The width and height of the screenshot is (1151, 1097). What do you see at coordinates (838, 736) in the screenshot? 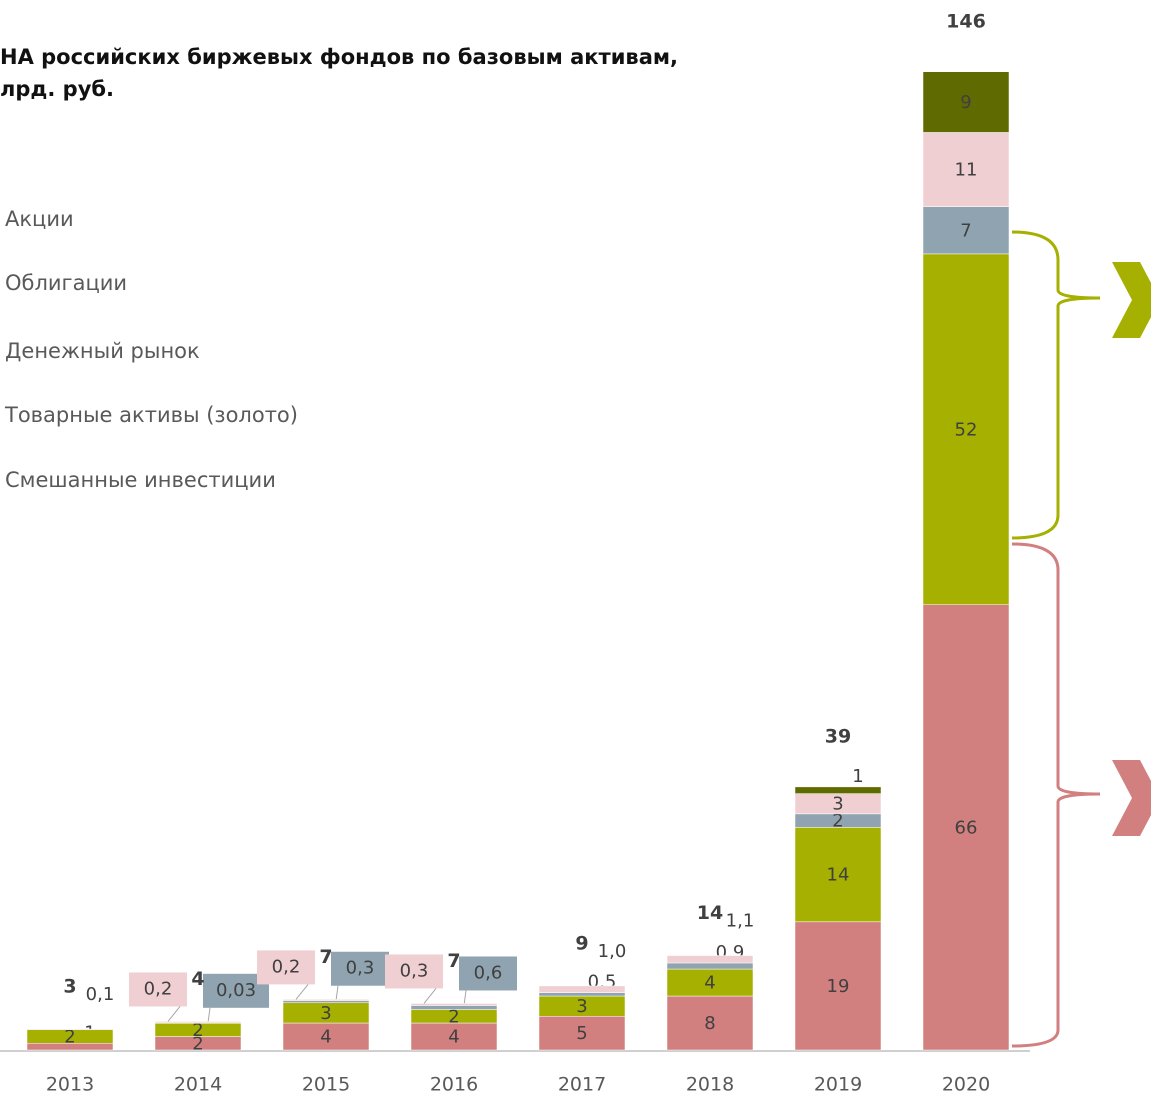
I see `total-label: 39` at bounding box center [838, 736].